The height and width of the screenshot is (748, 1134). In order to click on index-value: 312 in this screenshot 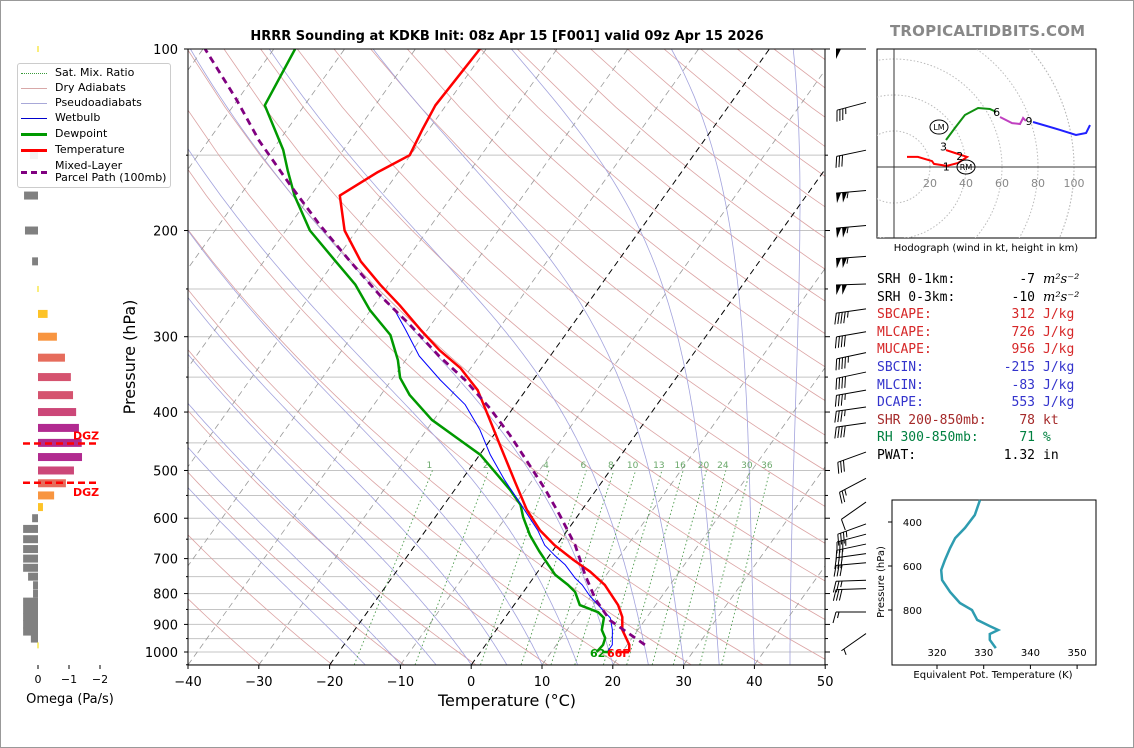, I will do `click(1023, 315)`.